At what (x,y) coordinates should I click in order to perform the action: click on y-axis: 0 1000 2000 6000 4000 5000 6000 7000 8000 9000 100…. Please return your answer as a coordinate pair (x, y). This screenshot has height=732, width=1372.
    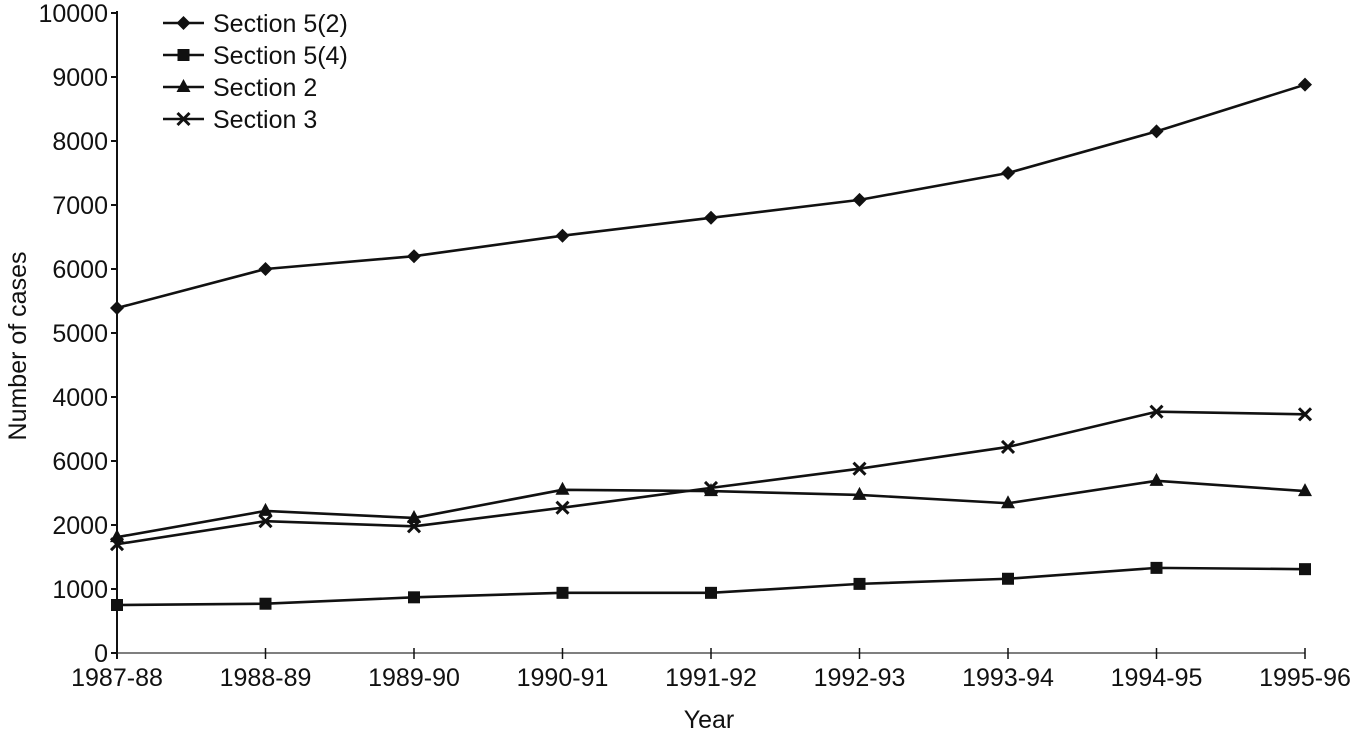
    Looking at the image, I should click on (78, 334).